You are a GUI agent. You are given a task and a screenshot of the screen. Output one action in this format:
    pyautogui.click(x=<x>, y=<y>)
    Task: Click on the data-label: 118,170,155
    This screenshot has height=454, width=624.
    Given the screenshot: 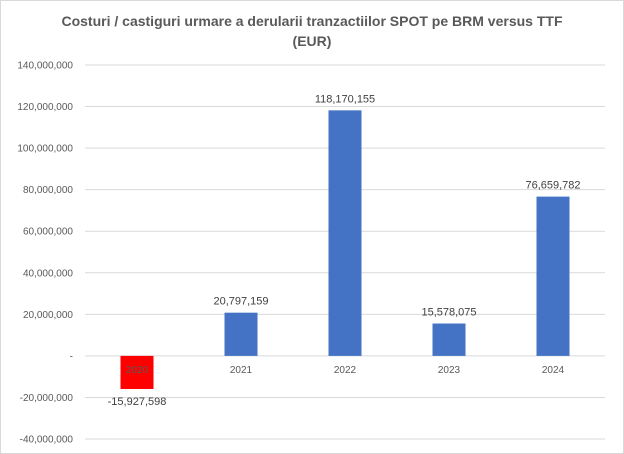 What is the action you would take?
    pyautogui.click(x=345, y=99)
    